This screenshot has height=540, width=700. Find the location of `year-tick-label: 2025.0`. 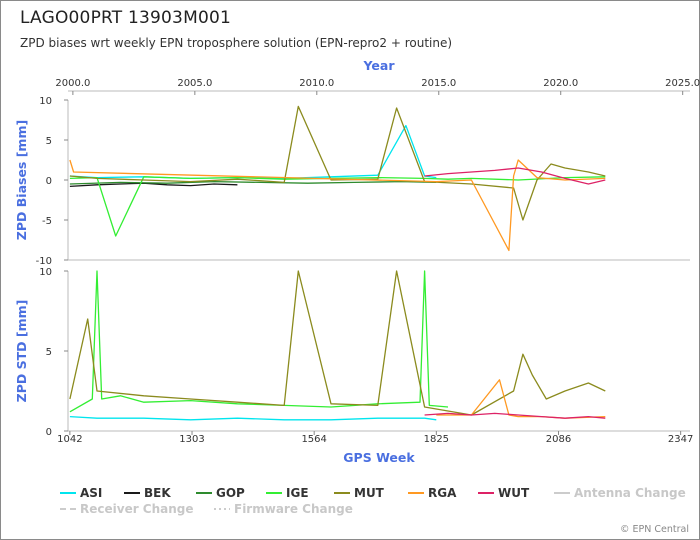

year-tick-label: 2025.0 is located at coordinates (682, 83).